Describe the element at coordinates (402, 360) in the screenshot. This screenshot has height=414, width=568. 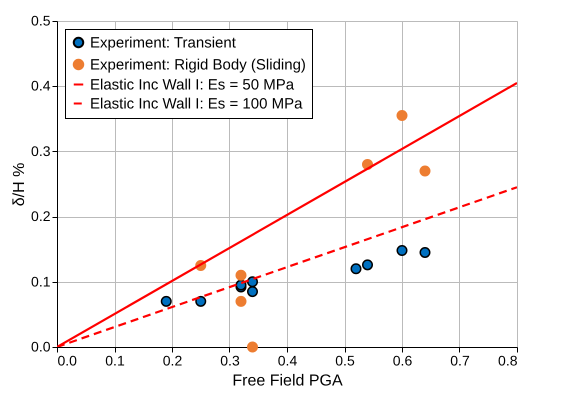
I see `x-tick-label: 0.6` at that location.